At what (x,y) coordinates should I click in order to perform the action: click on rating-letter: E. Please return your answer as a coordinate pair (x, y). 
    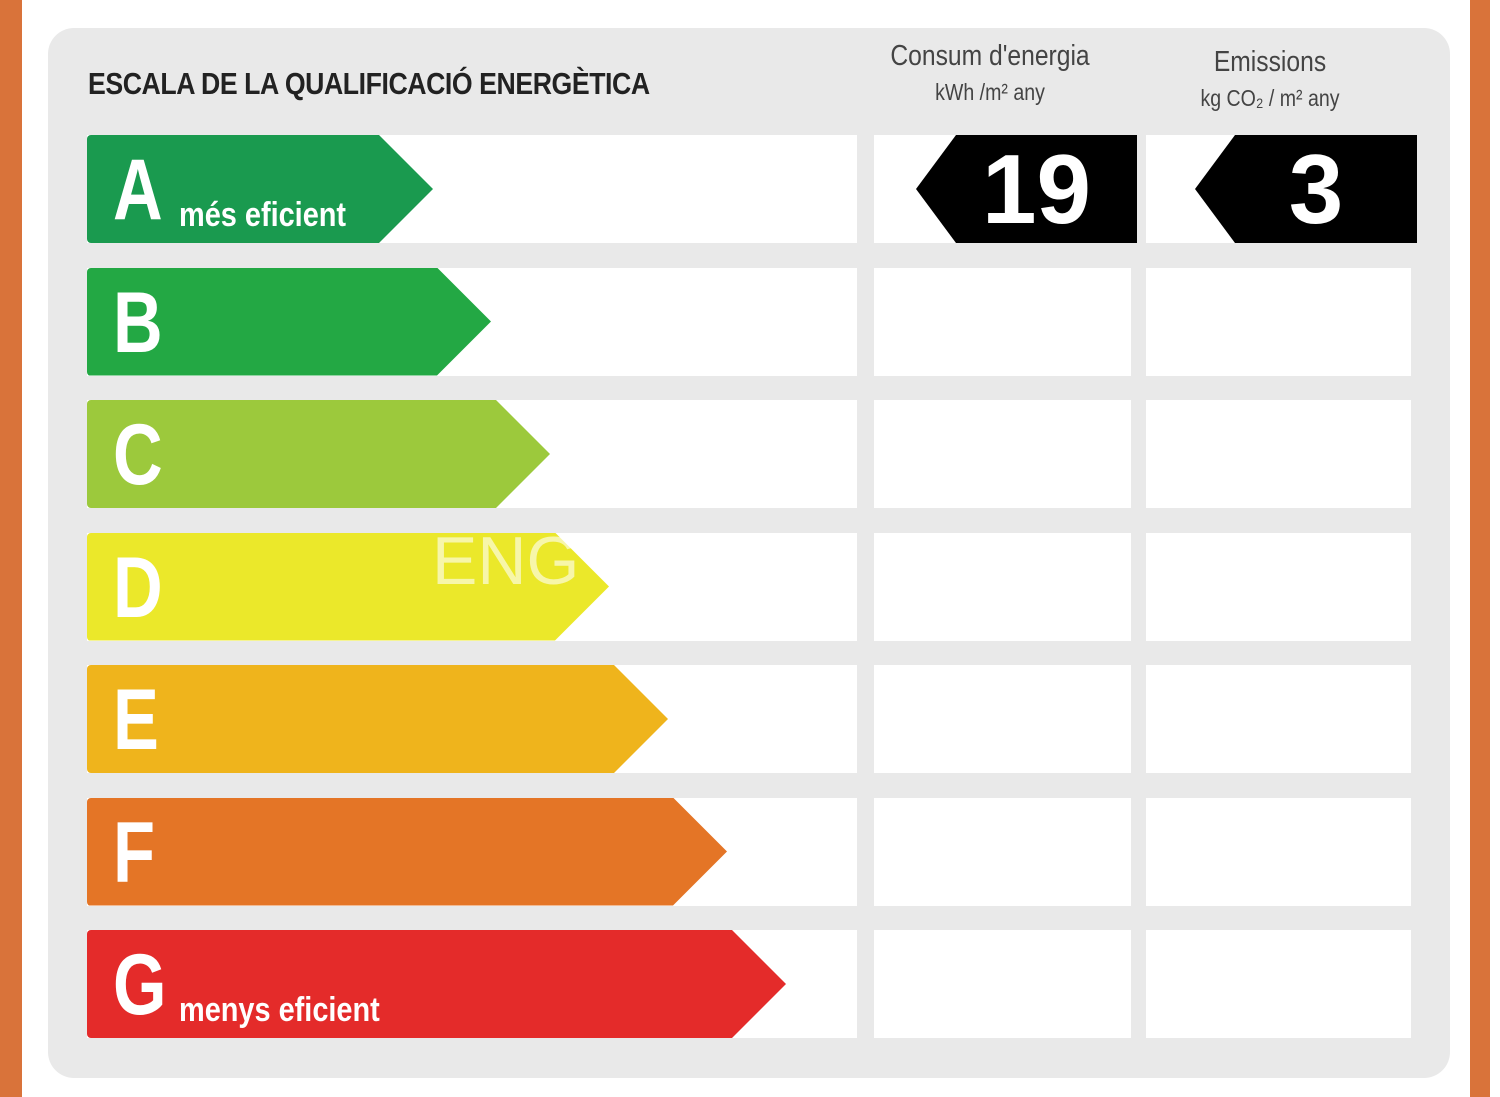
    Looking at the image, I should click on (136, 720).